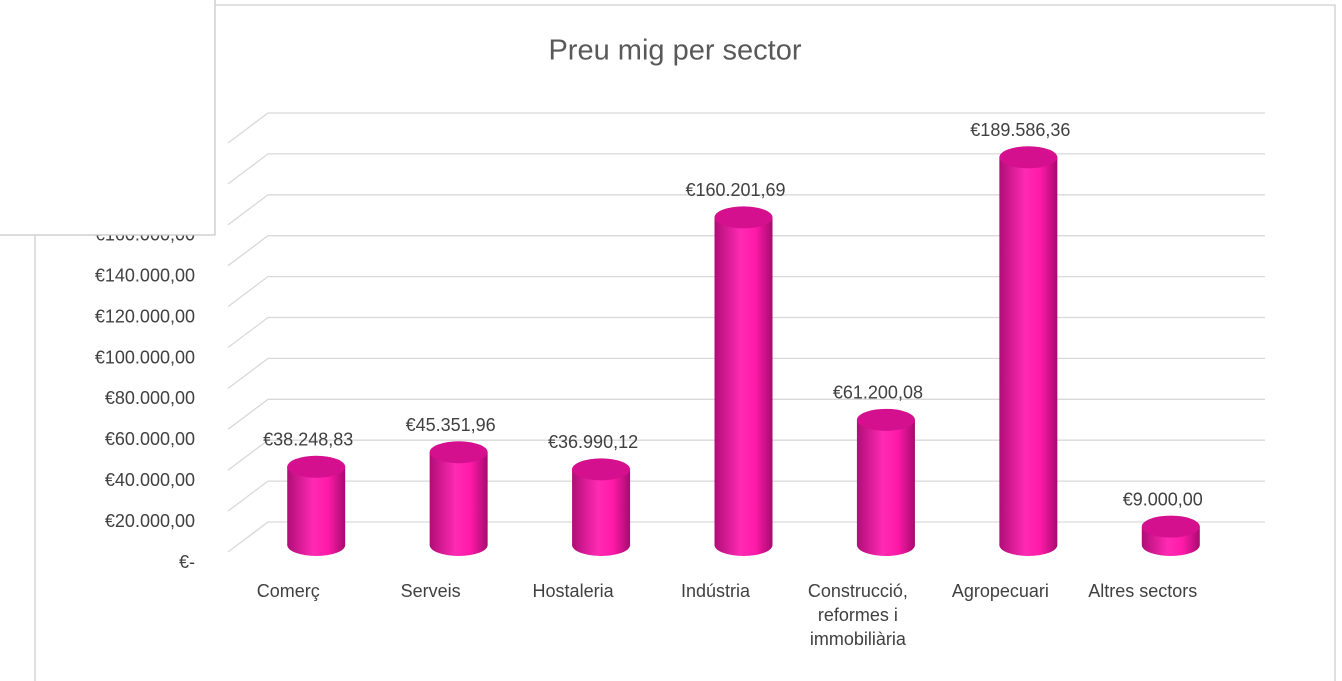 The width and height of the screenshot is (1342, 681). I want to click on label-line: Agropecuari, so click(1000, 591).